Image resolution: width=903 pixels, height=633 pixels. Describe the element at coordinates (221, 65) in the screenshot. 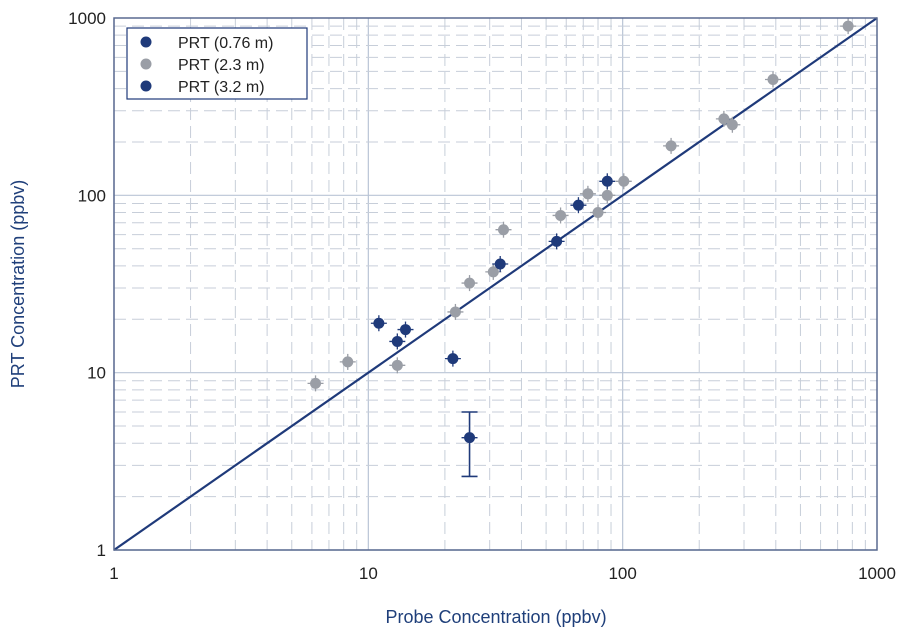

I see `legend-label-1: PRT (2.3 m)` at that location.